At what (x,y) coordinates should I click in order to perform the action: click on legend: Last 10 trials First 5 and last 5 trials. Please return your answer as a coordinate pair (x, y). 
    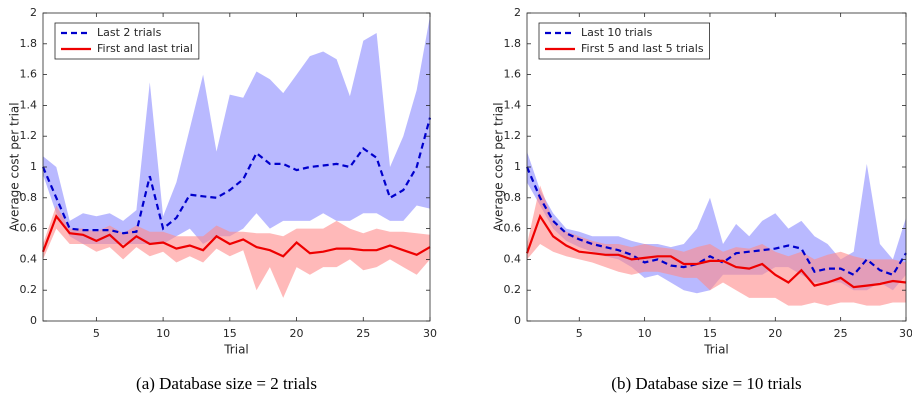
    Looking at the image, I should click on (624, 41).